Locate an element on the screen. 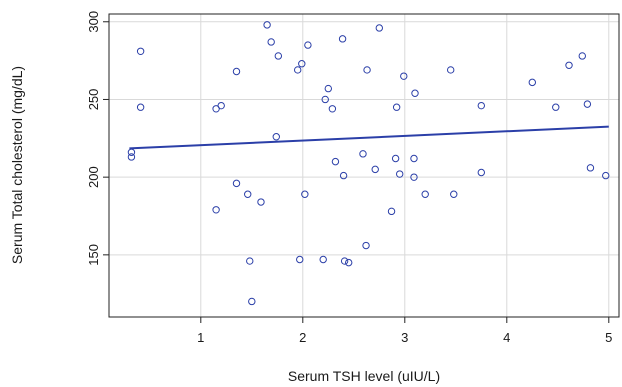 The image size is (622, 387). x-tick-label: 1 is located at coordinates (200, 337).